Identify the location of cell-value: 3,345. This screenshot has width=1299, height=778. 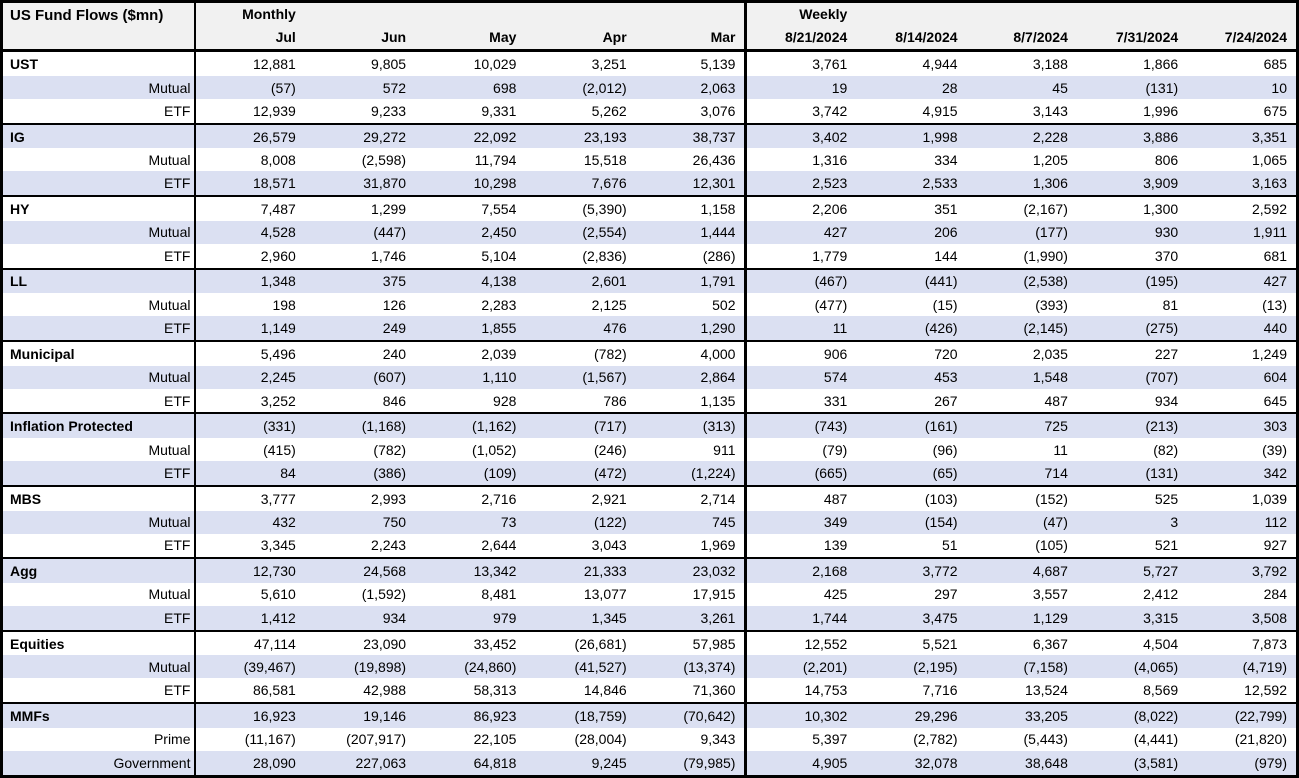
(278, 545).